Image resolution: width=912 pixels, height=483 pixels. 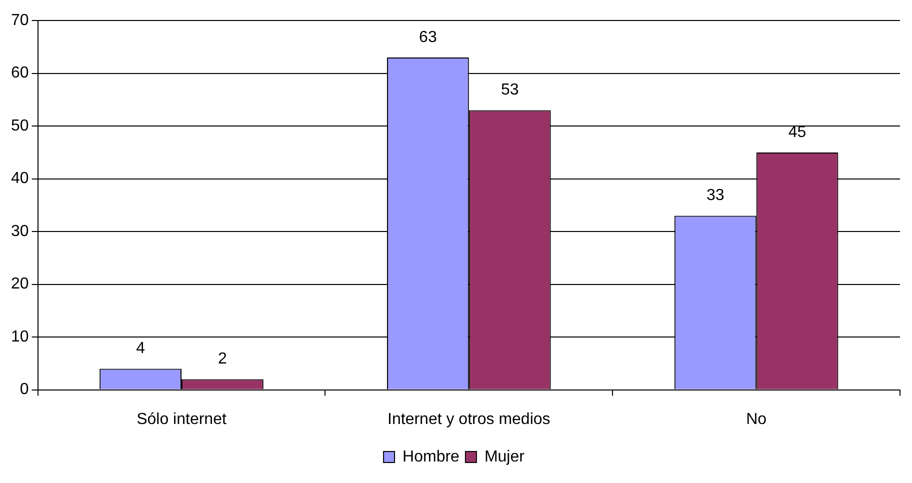 What do you see at coordinates (20, 179) in the screenshot?
I see `y-tick-label: 40` at bounding box center [20, 179].